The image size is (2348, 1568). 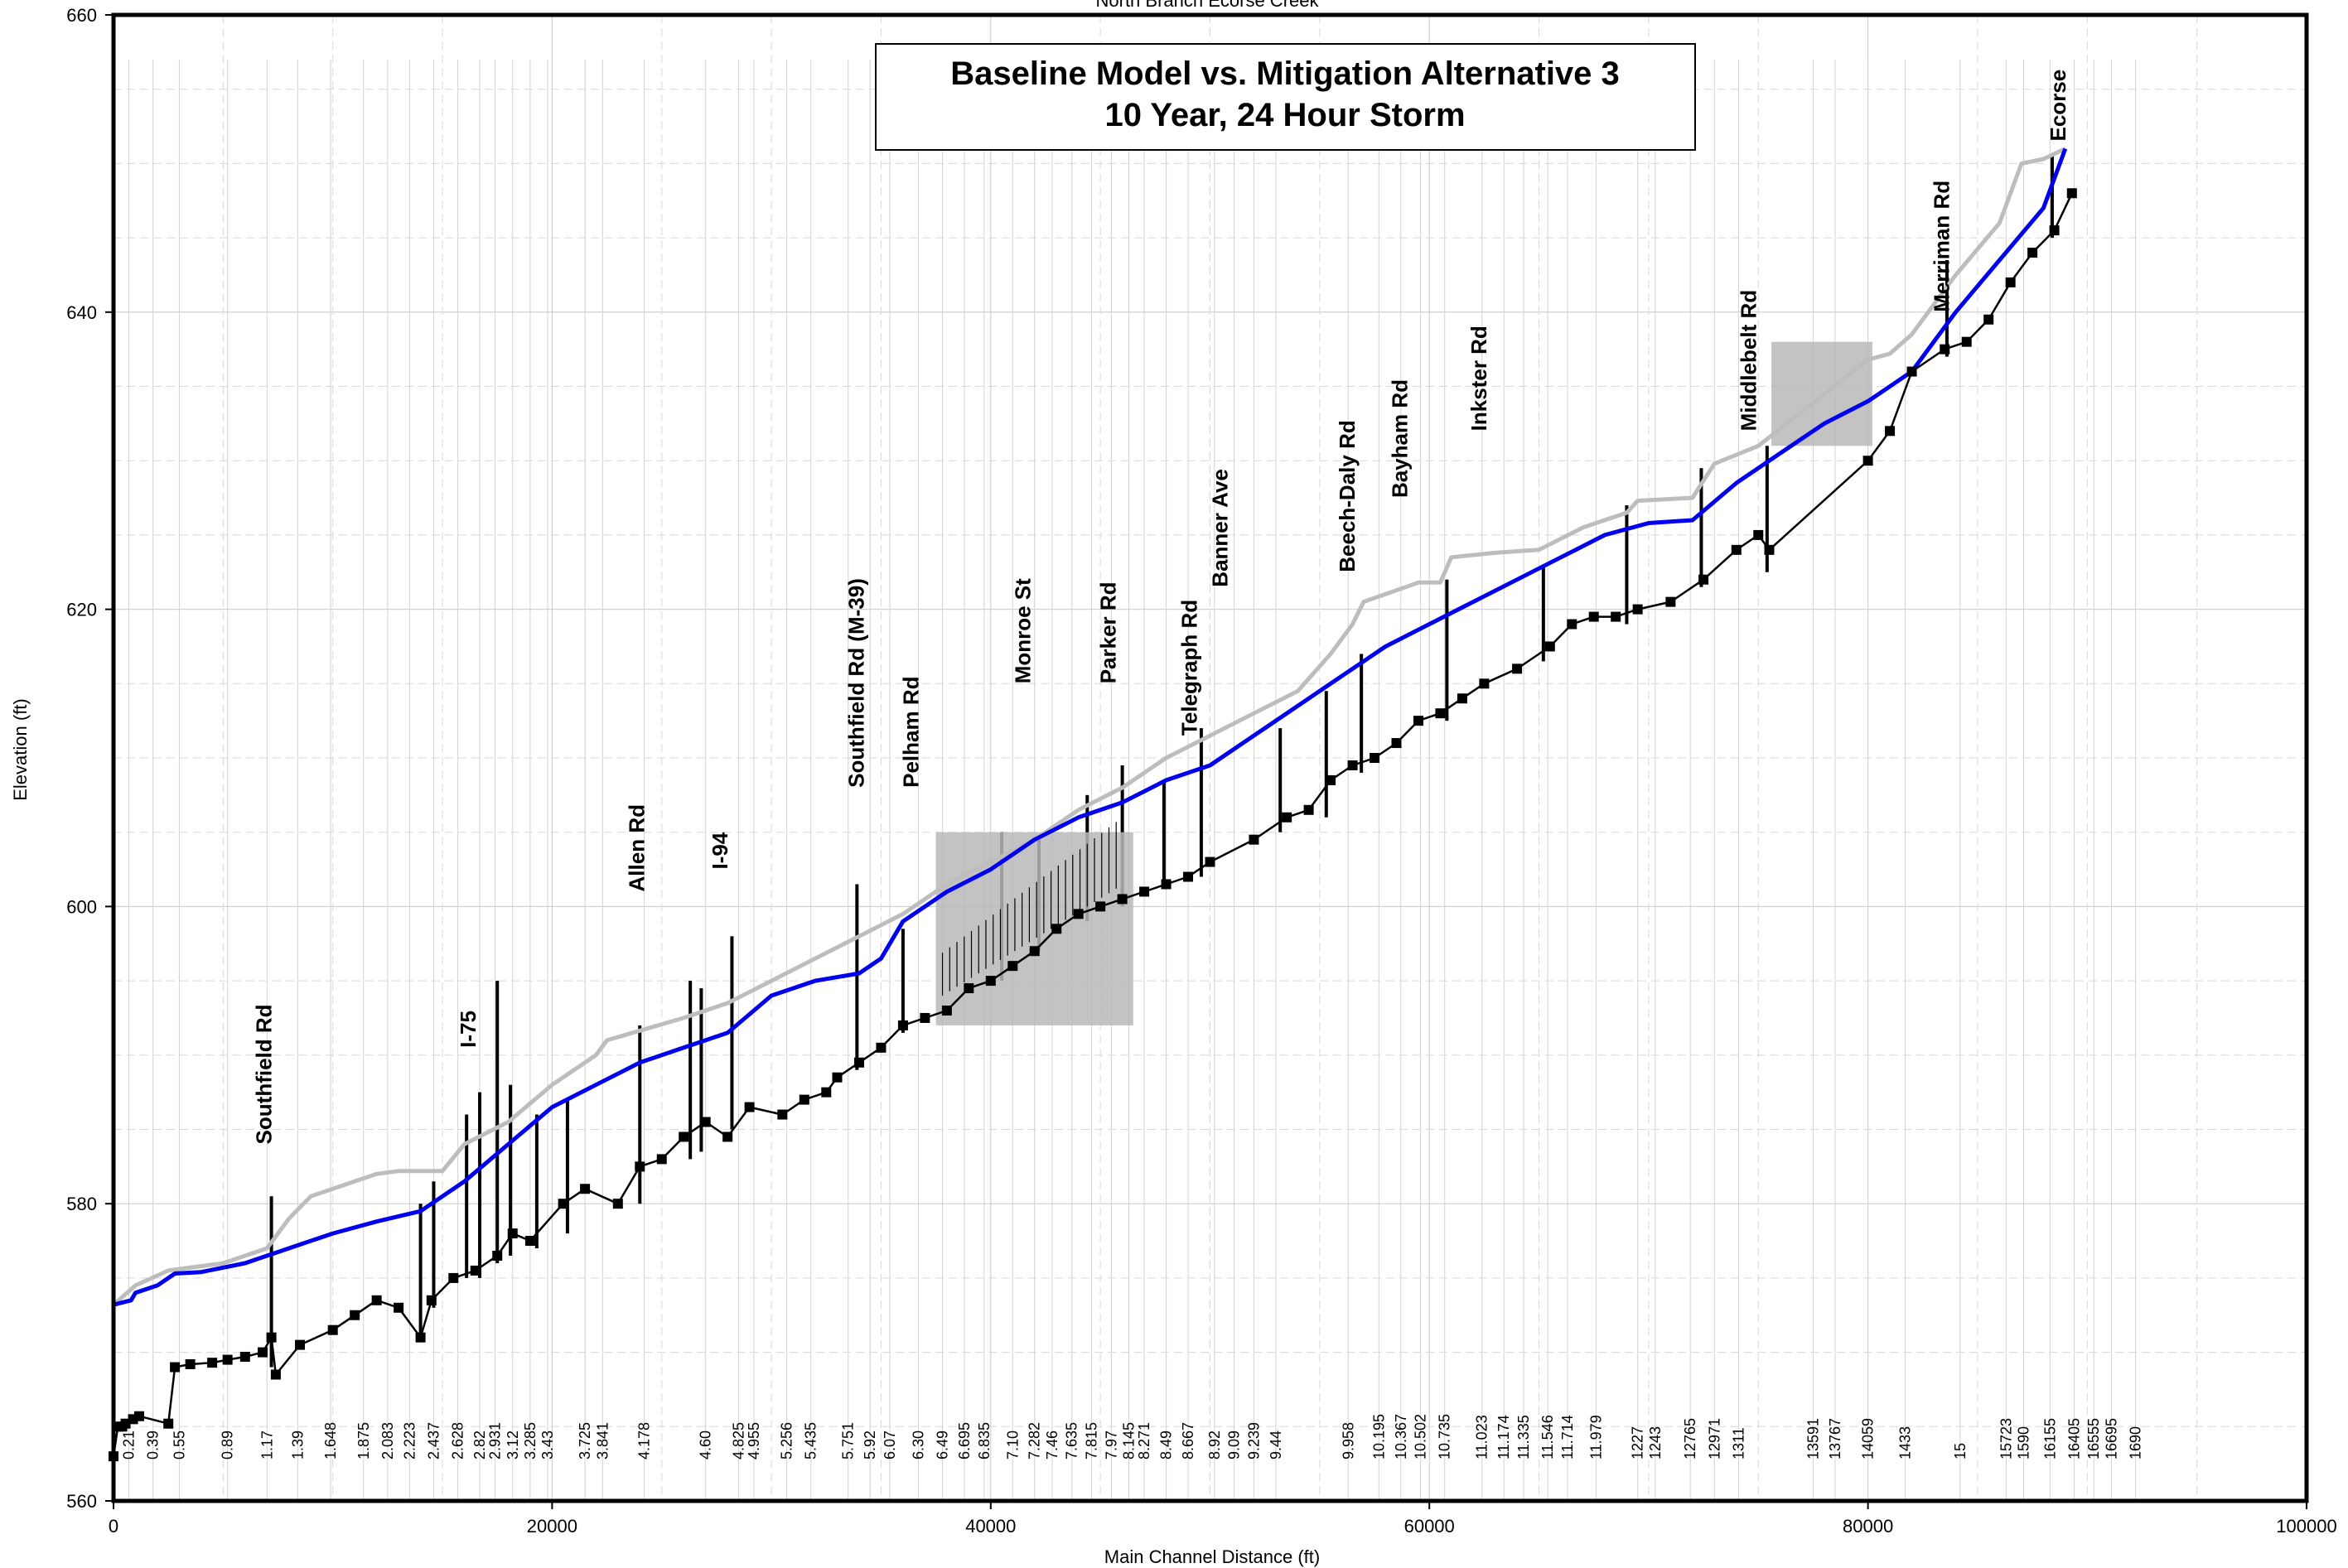 I want to click on station-label: 4.955, so click(x=754, y=1440).